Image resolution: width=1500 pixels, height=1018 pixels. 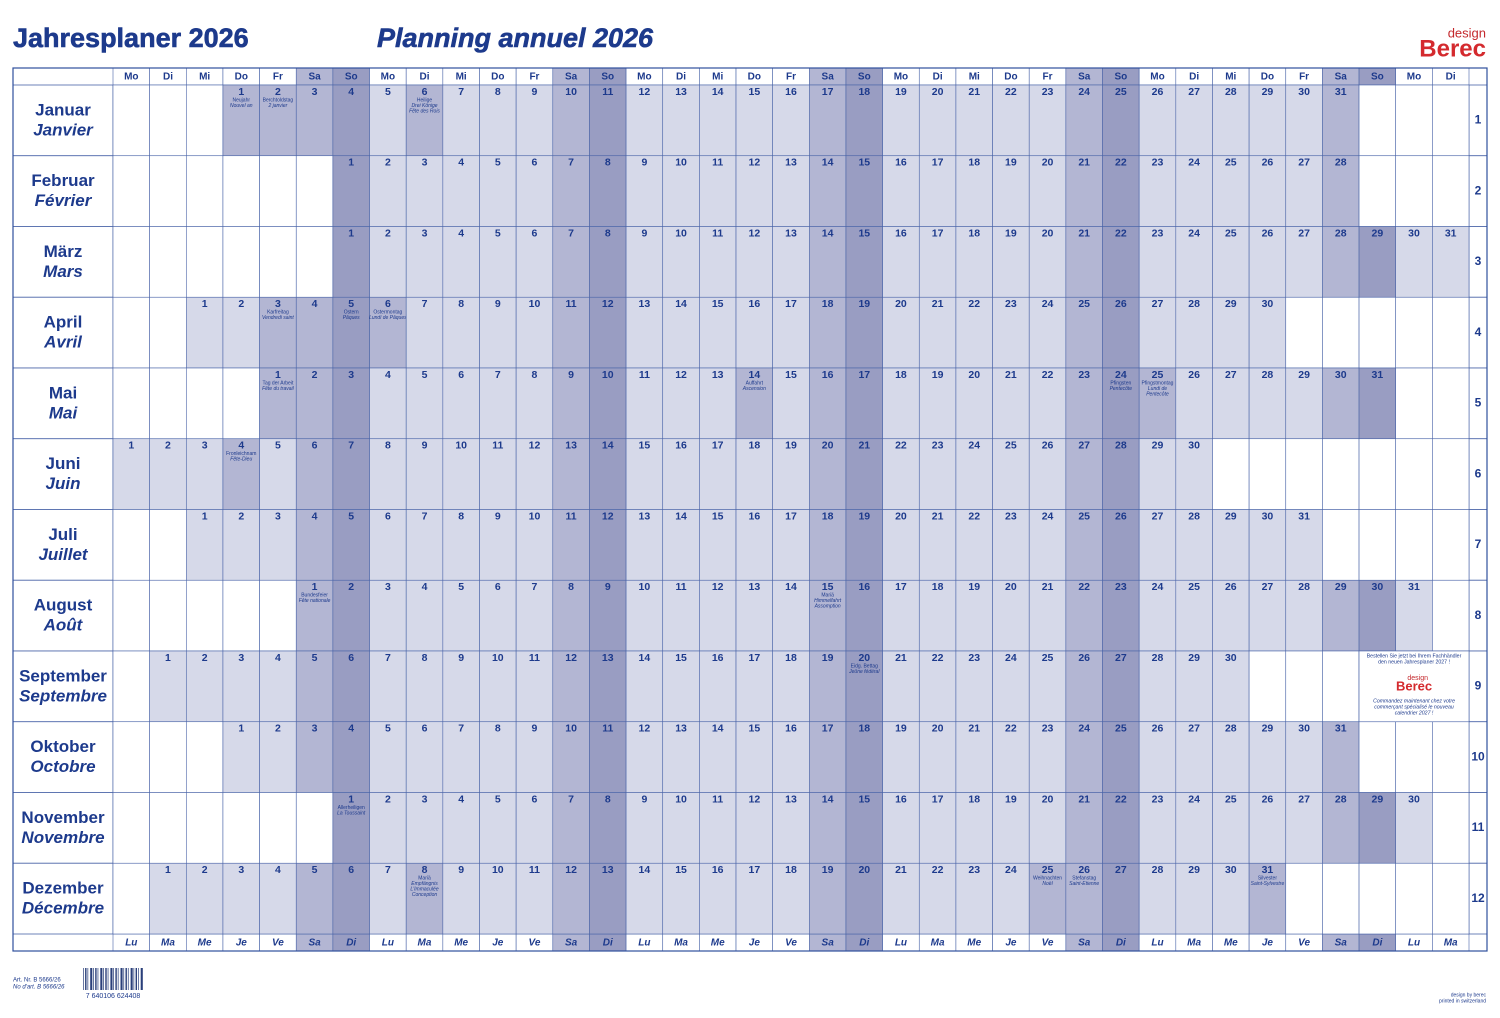 What do you see at coordinates (535, 943) in the screenshot?
I see `weekday-fr: Ve` at bounding box center [535, 943].